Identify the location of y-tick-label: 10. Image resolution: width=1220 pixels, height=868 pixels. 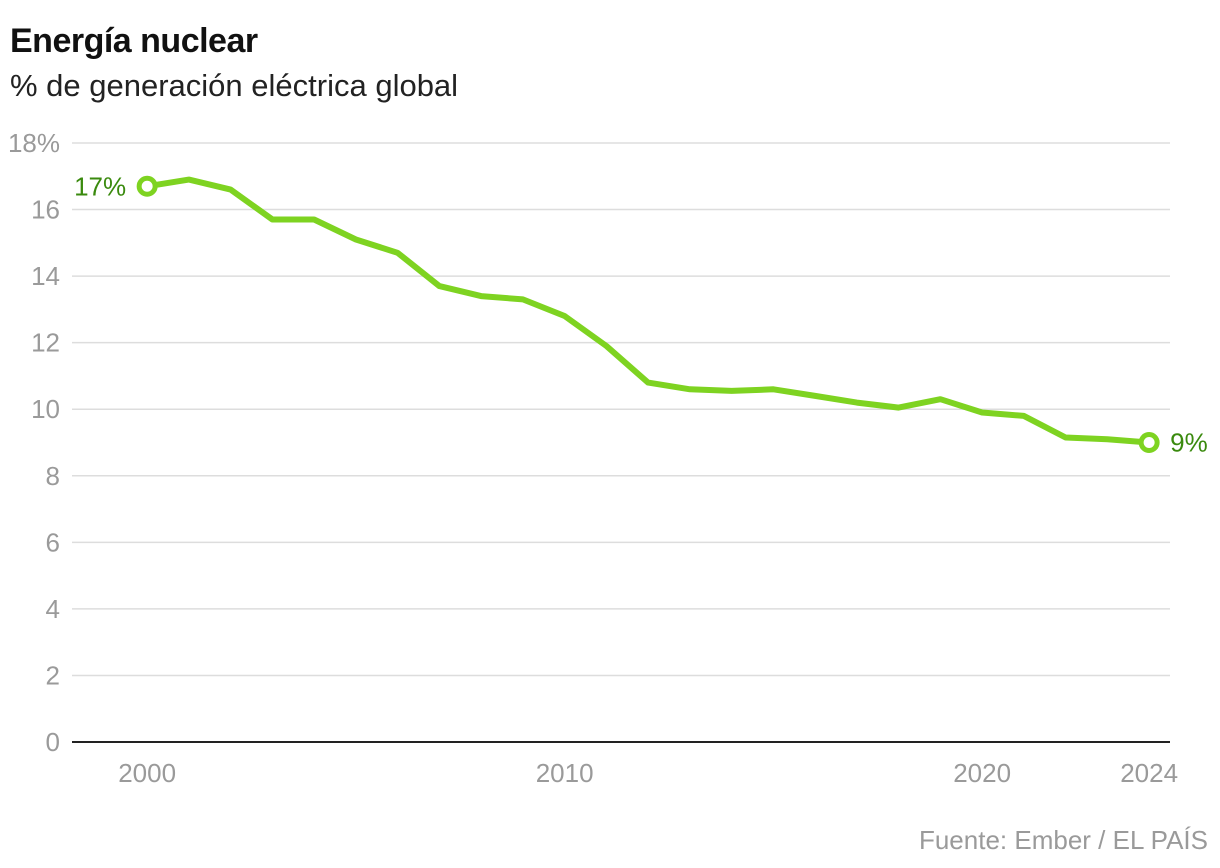
(45, 409).